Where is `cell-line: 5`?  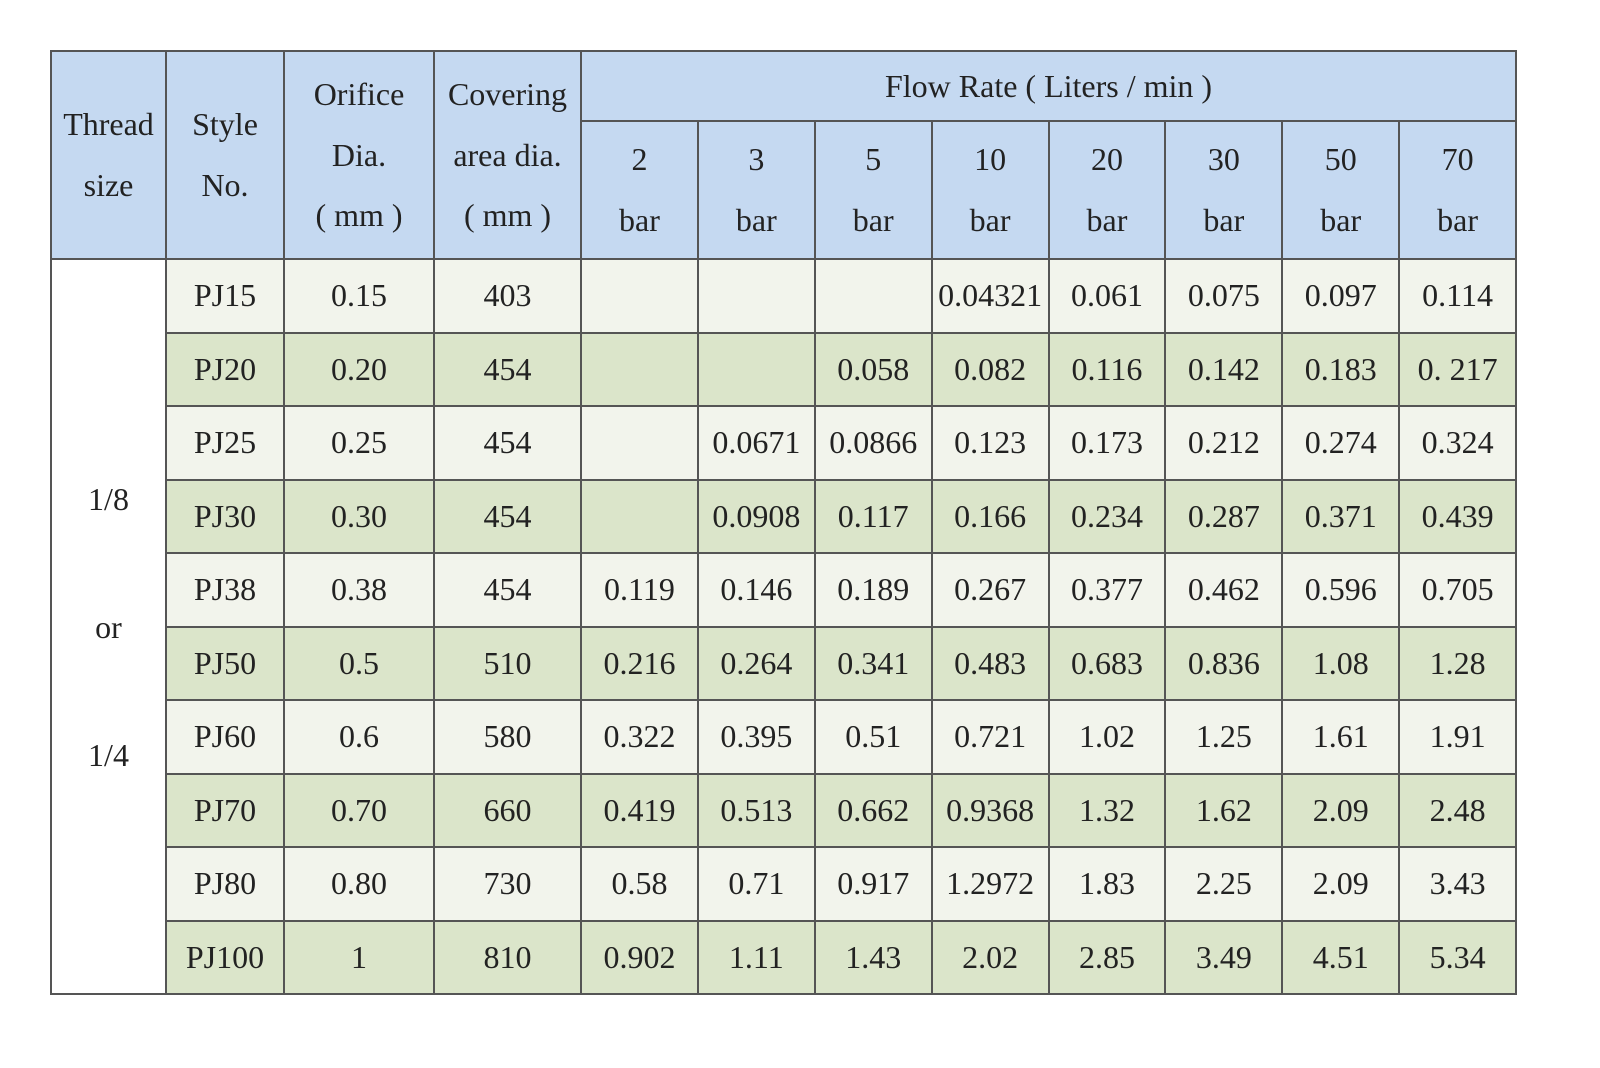
cell-line: 5 is located at coordinates (873, 159).